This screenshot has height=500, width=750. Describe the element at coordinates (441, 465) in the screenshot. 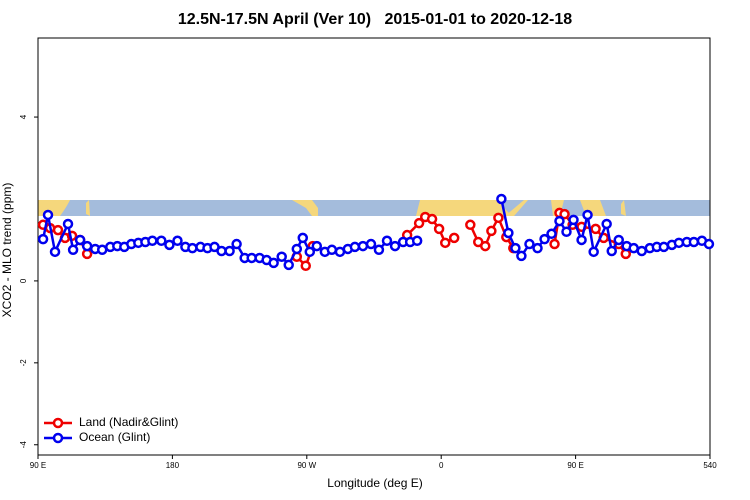

I see `x-tick-label: 0` at that location.